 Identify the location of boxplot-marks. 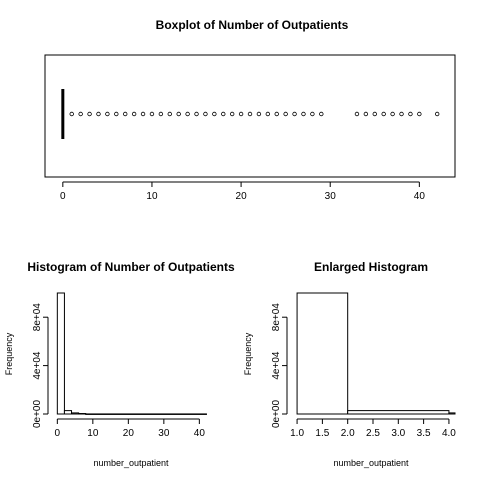
(250, 114).